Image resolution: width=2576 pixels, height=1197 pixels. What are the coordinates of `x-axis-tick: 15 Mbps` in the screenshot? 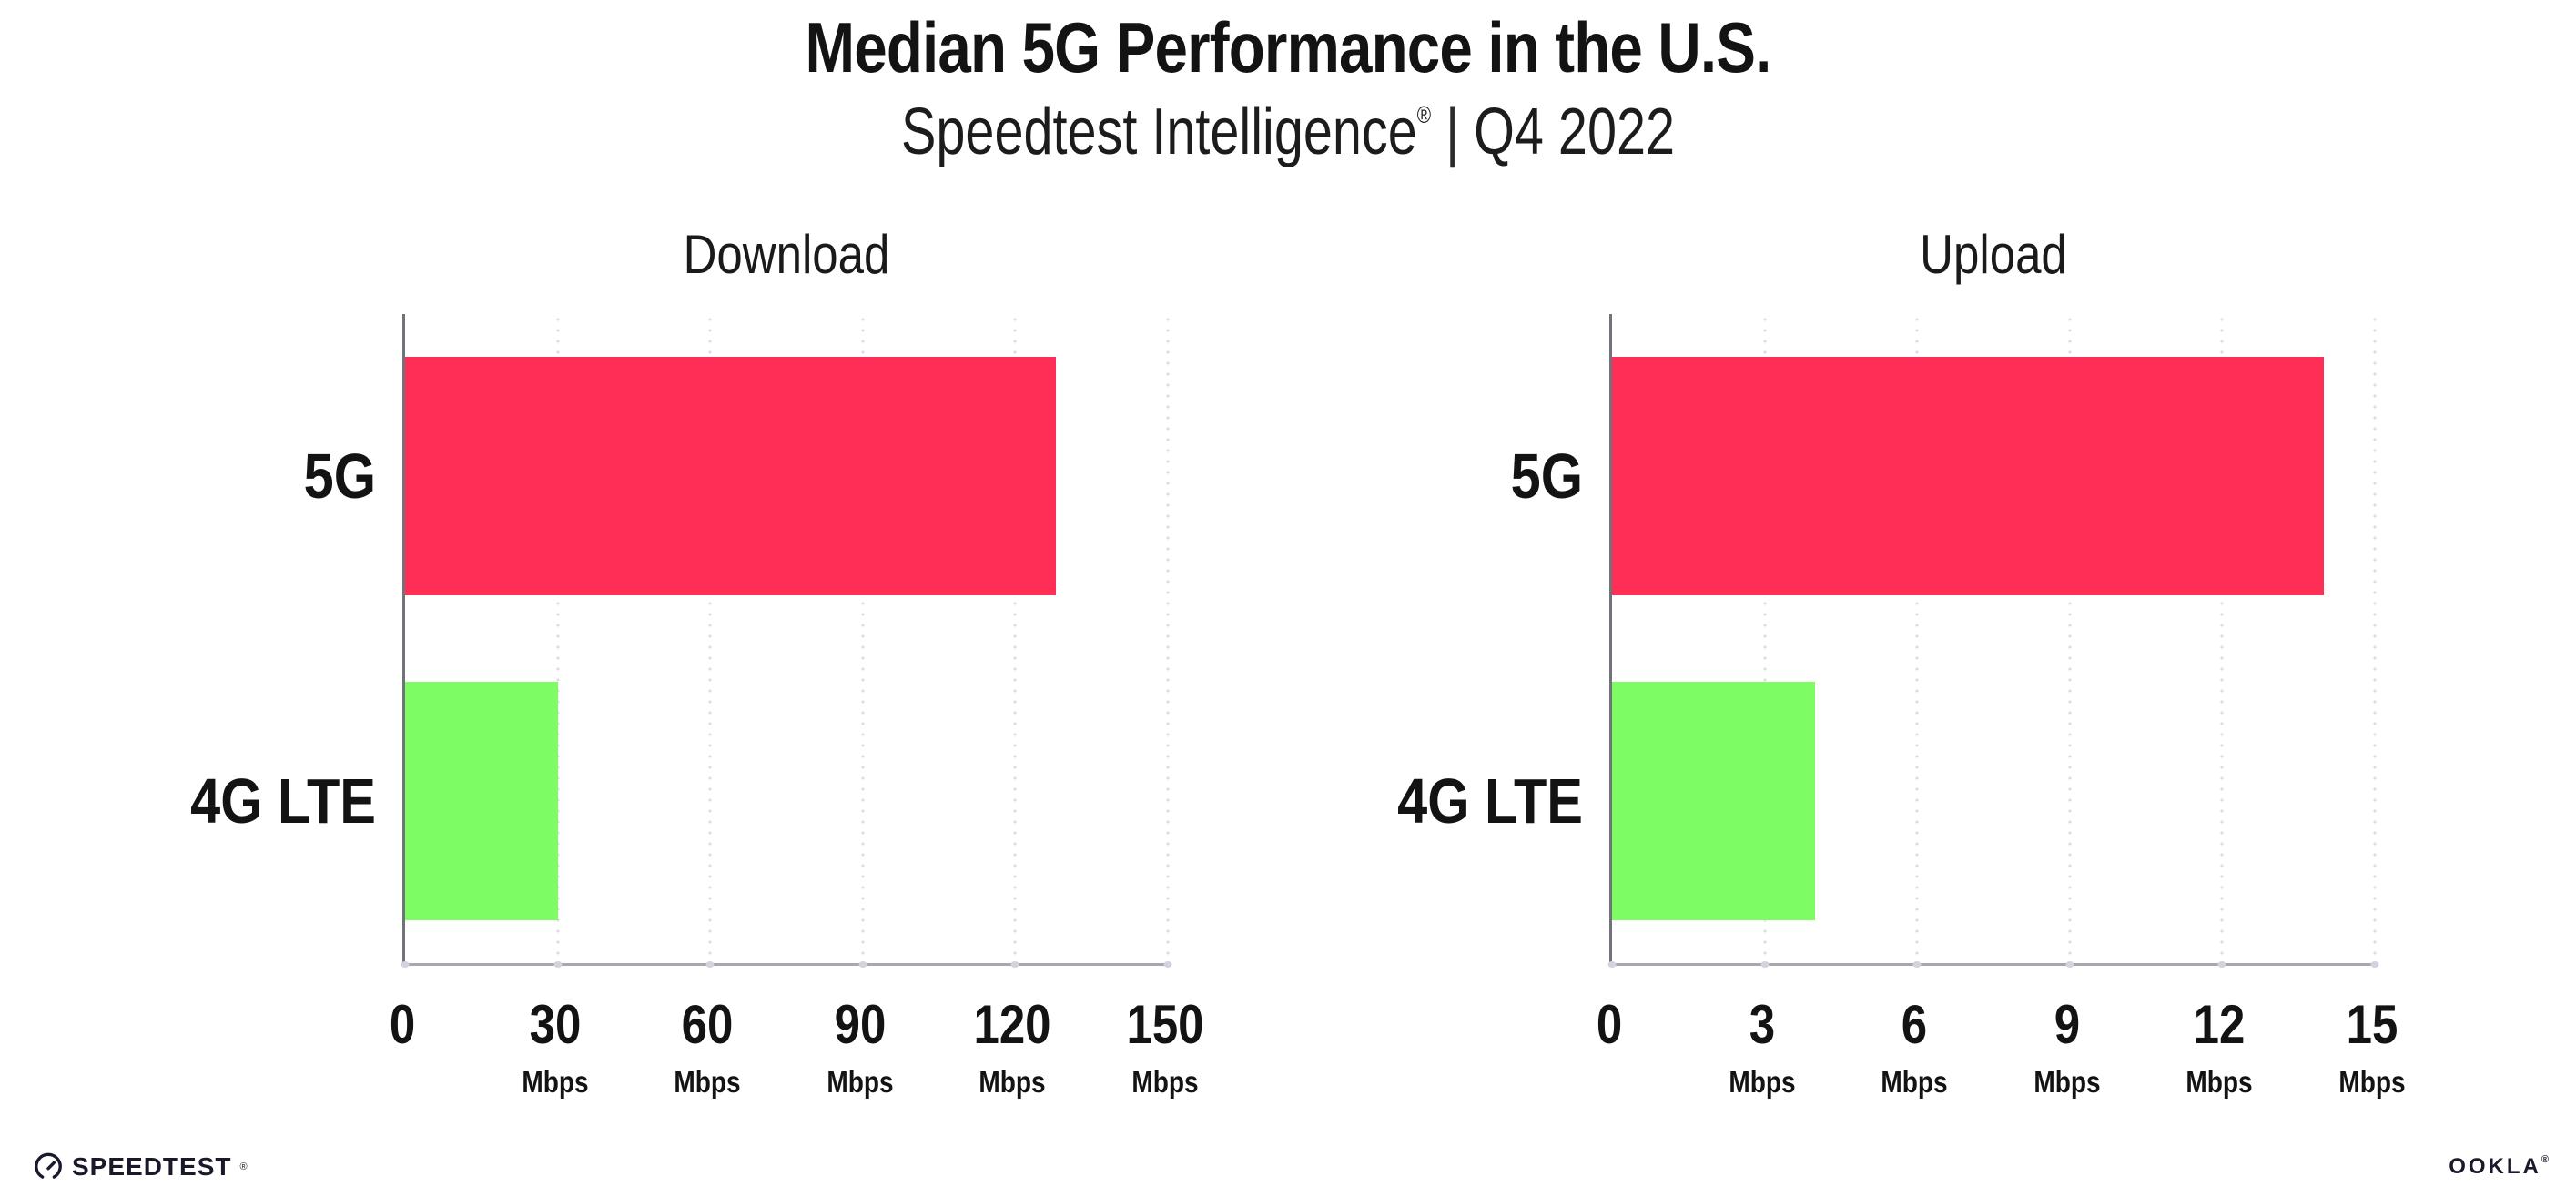 It's located at (2372, 1046).